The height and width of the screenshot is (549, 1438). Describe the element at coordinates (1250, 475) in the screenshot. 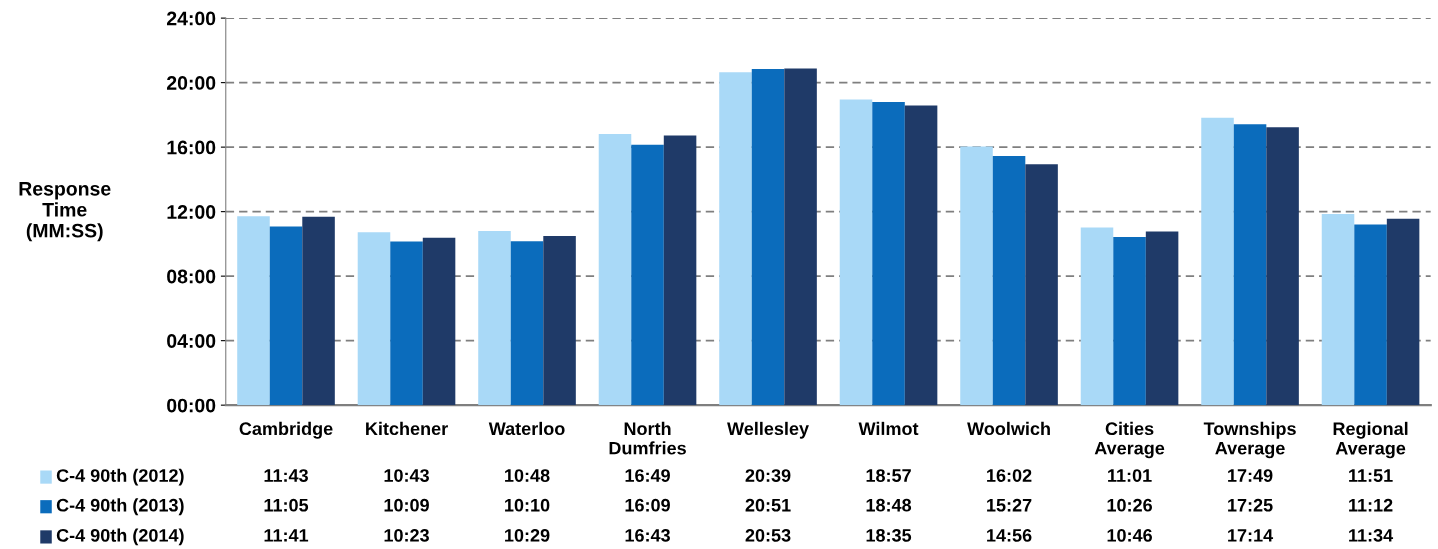

I see `data-label: 17:49` at that location.